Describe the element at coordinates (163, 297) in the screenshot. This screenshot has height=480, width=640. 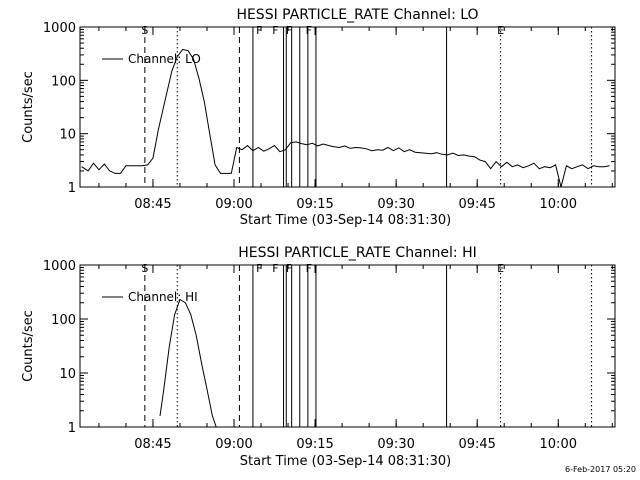
I see `legend-label: Channel: HI` at that location.